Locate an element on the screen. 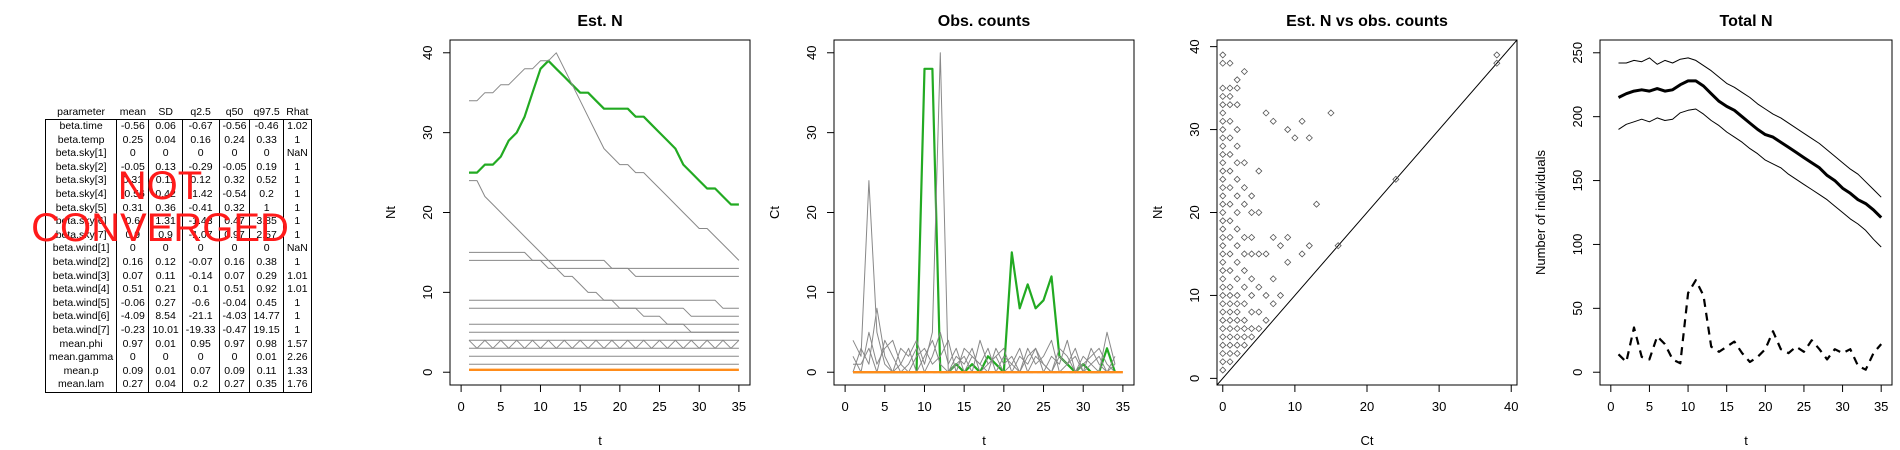 The width and height of the screenshot is (1900, 450). table-row: mean.p 0.09 0.01 0.07 0.09 0.11 1.33 is located at coordinates (179, 371).